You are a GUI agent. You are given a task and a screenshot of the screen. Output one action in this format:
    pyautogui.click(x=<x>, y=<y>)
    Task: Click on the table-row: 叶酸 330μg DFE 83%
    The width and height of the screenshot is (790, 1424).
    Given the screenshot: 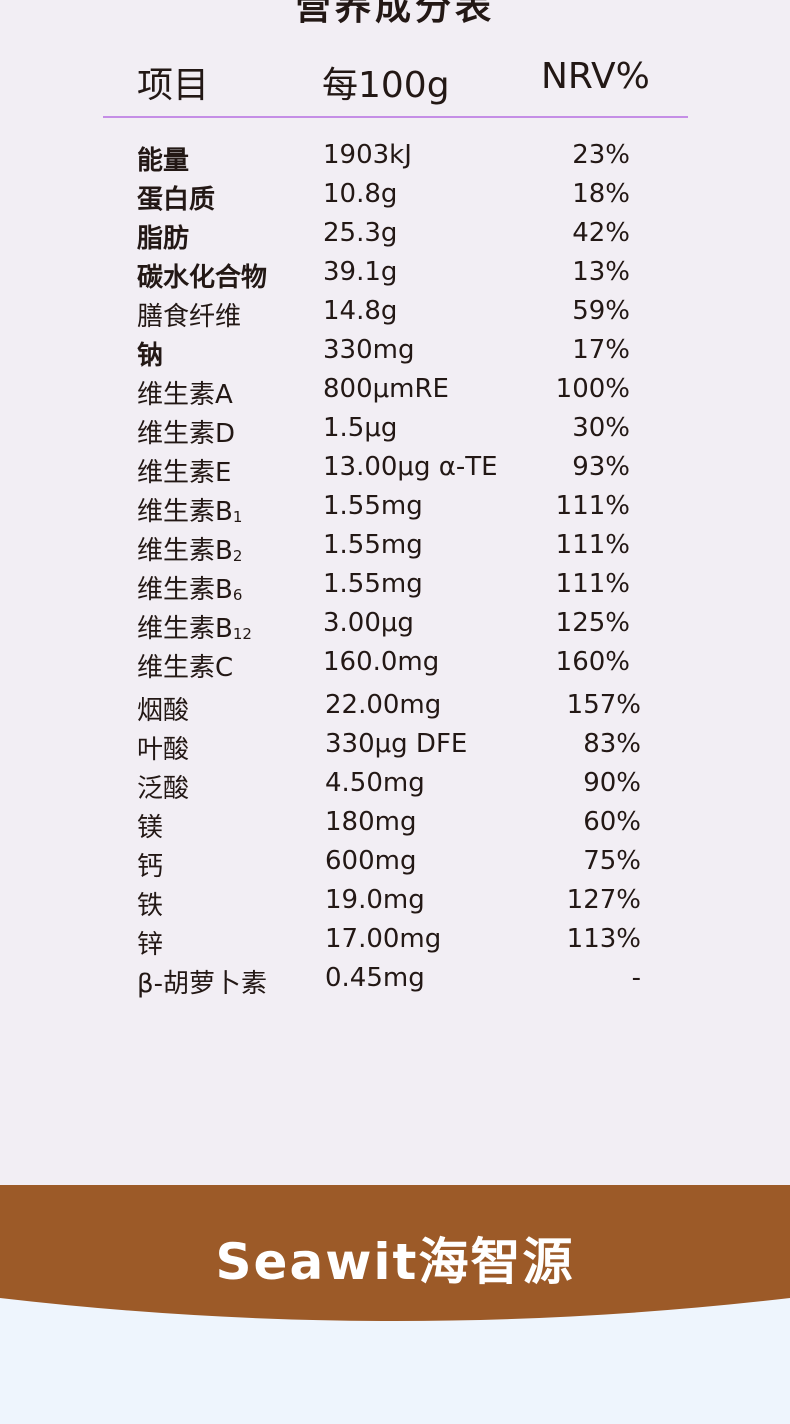 What is the action you would take?
    pyautogui.click(x=395, y=748)
    